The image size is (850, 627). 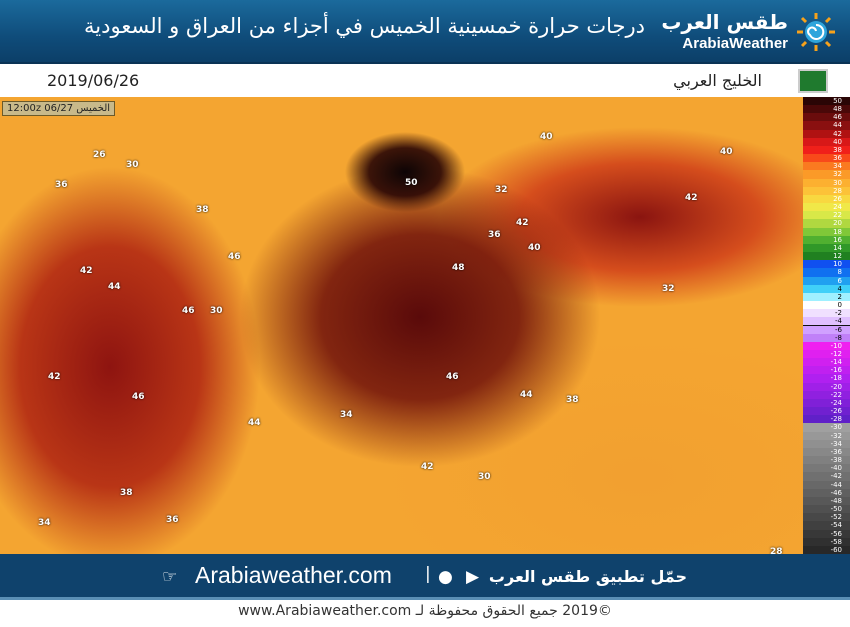 What do you see at coordinates (724, 22) in the screenshot?
I see `logo-arabic: طقس العرب` at bounding box center [724, 22].